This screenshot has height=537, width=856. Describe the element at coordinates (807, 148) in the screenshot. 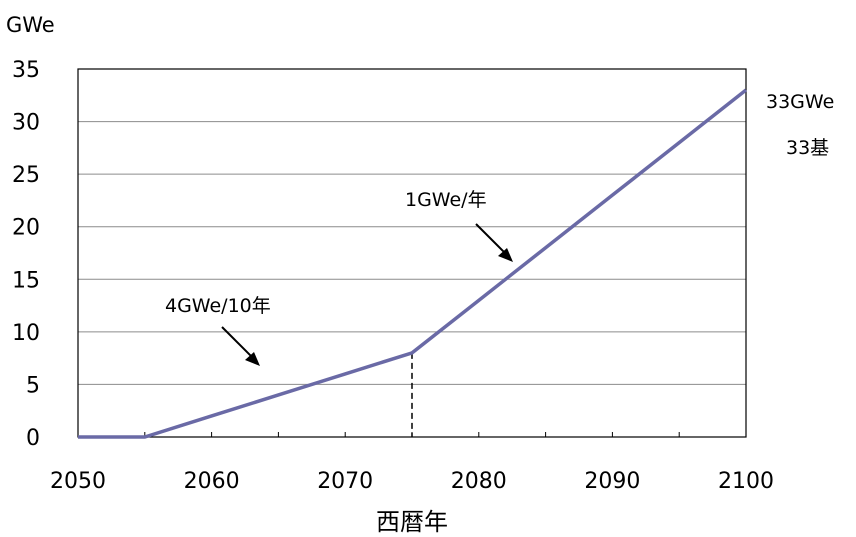

I see `annotation-end-count: 33基` at that location.